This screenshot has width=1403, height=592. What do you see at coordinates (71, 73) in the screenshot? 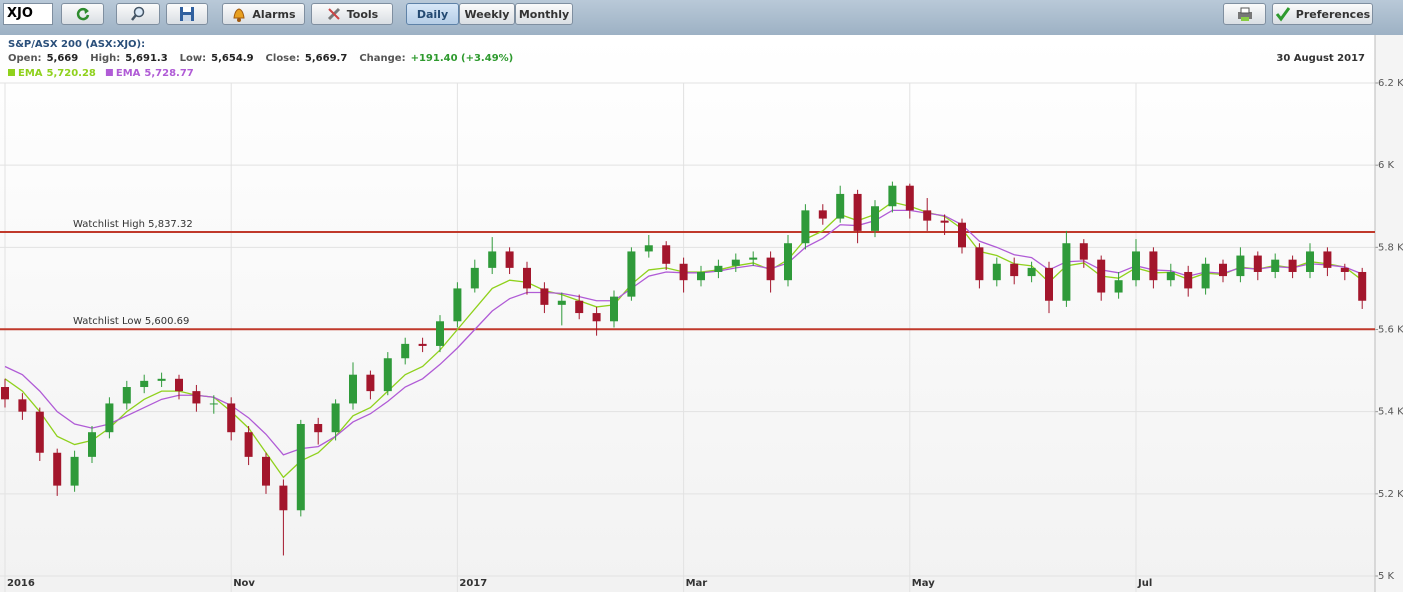
I see `legend-value: 5,720.28` at bounding box center [71, 73].